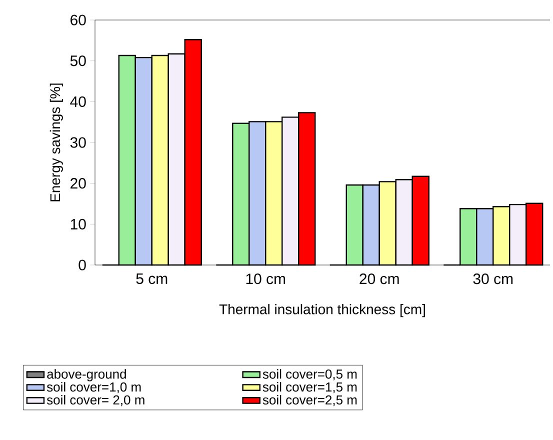 The height and width of the screenshot is (440, 553). I want to click on y-tick-label: 50, so click(78, 61).